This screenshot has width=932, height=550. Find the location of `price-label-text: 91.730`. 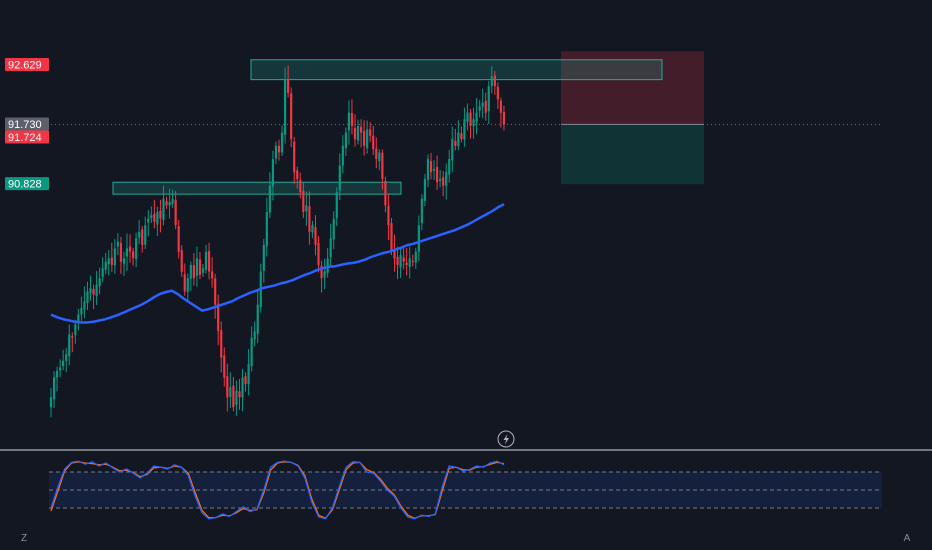

price-label-text: 91.730 is located at coordinates (25, 125).